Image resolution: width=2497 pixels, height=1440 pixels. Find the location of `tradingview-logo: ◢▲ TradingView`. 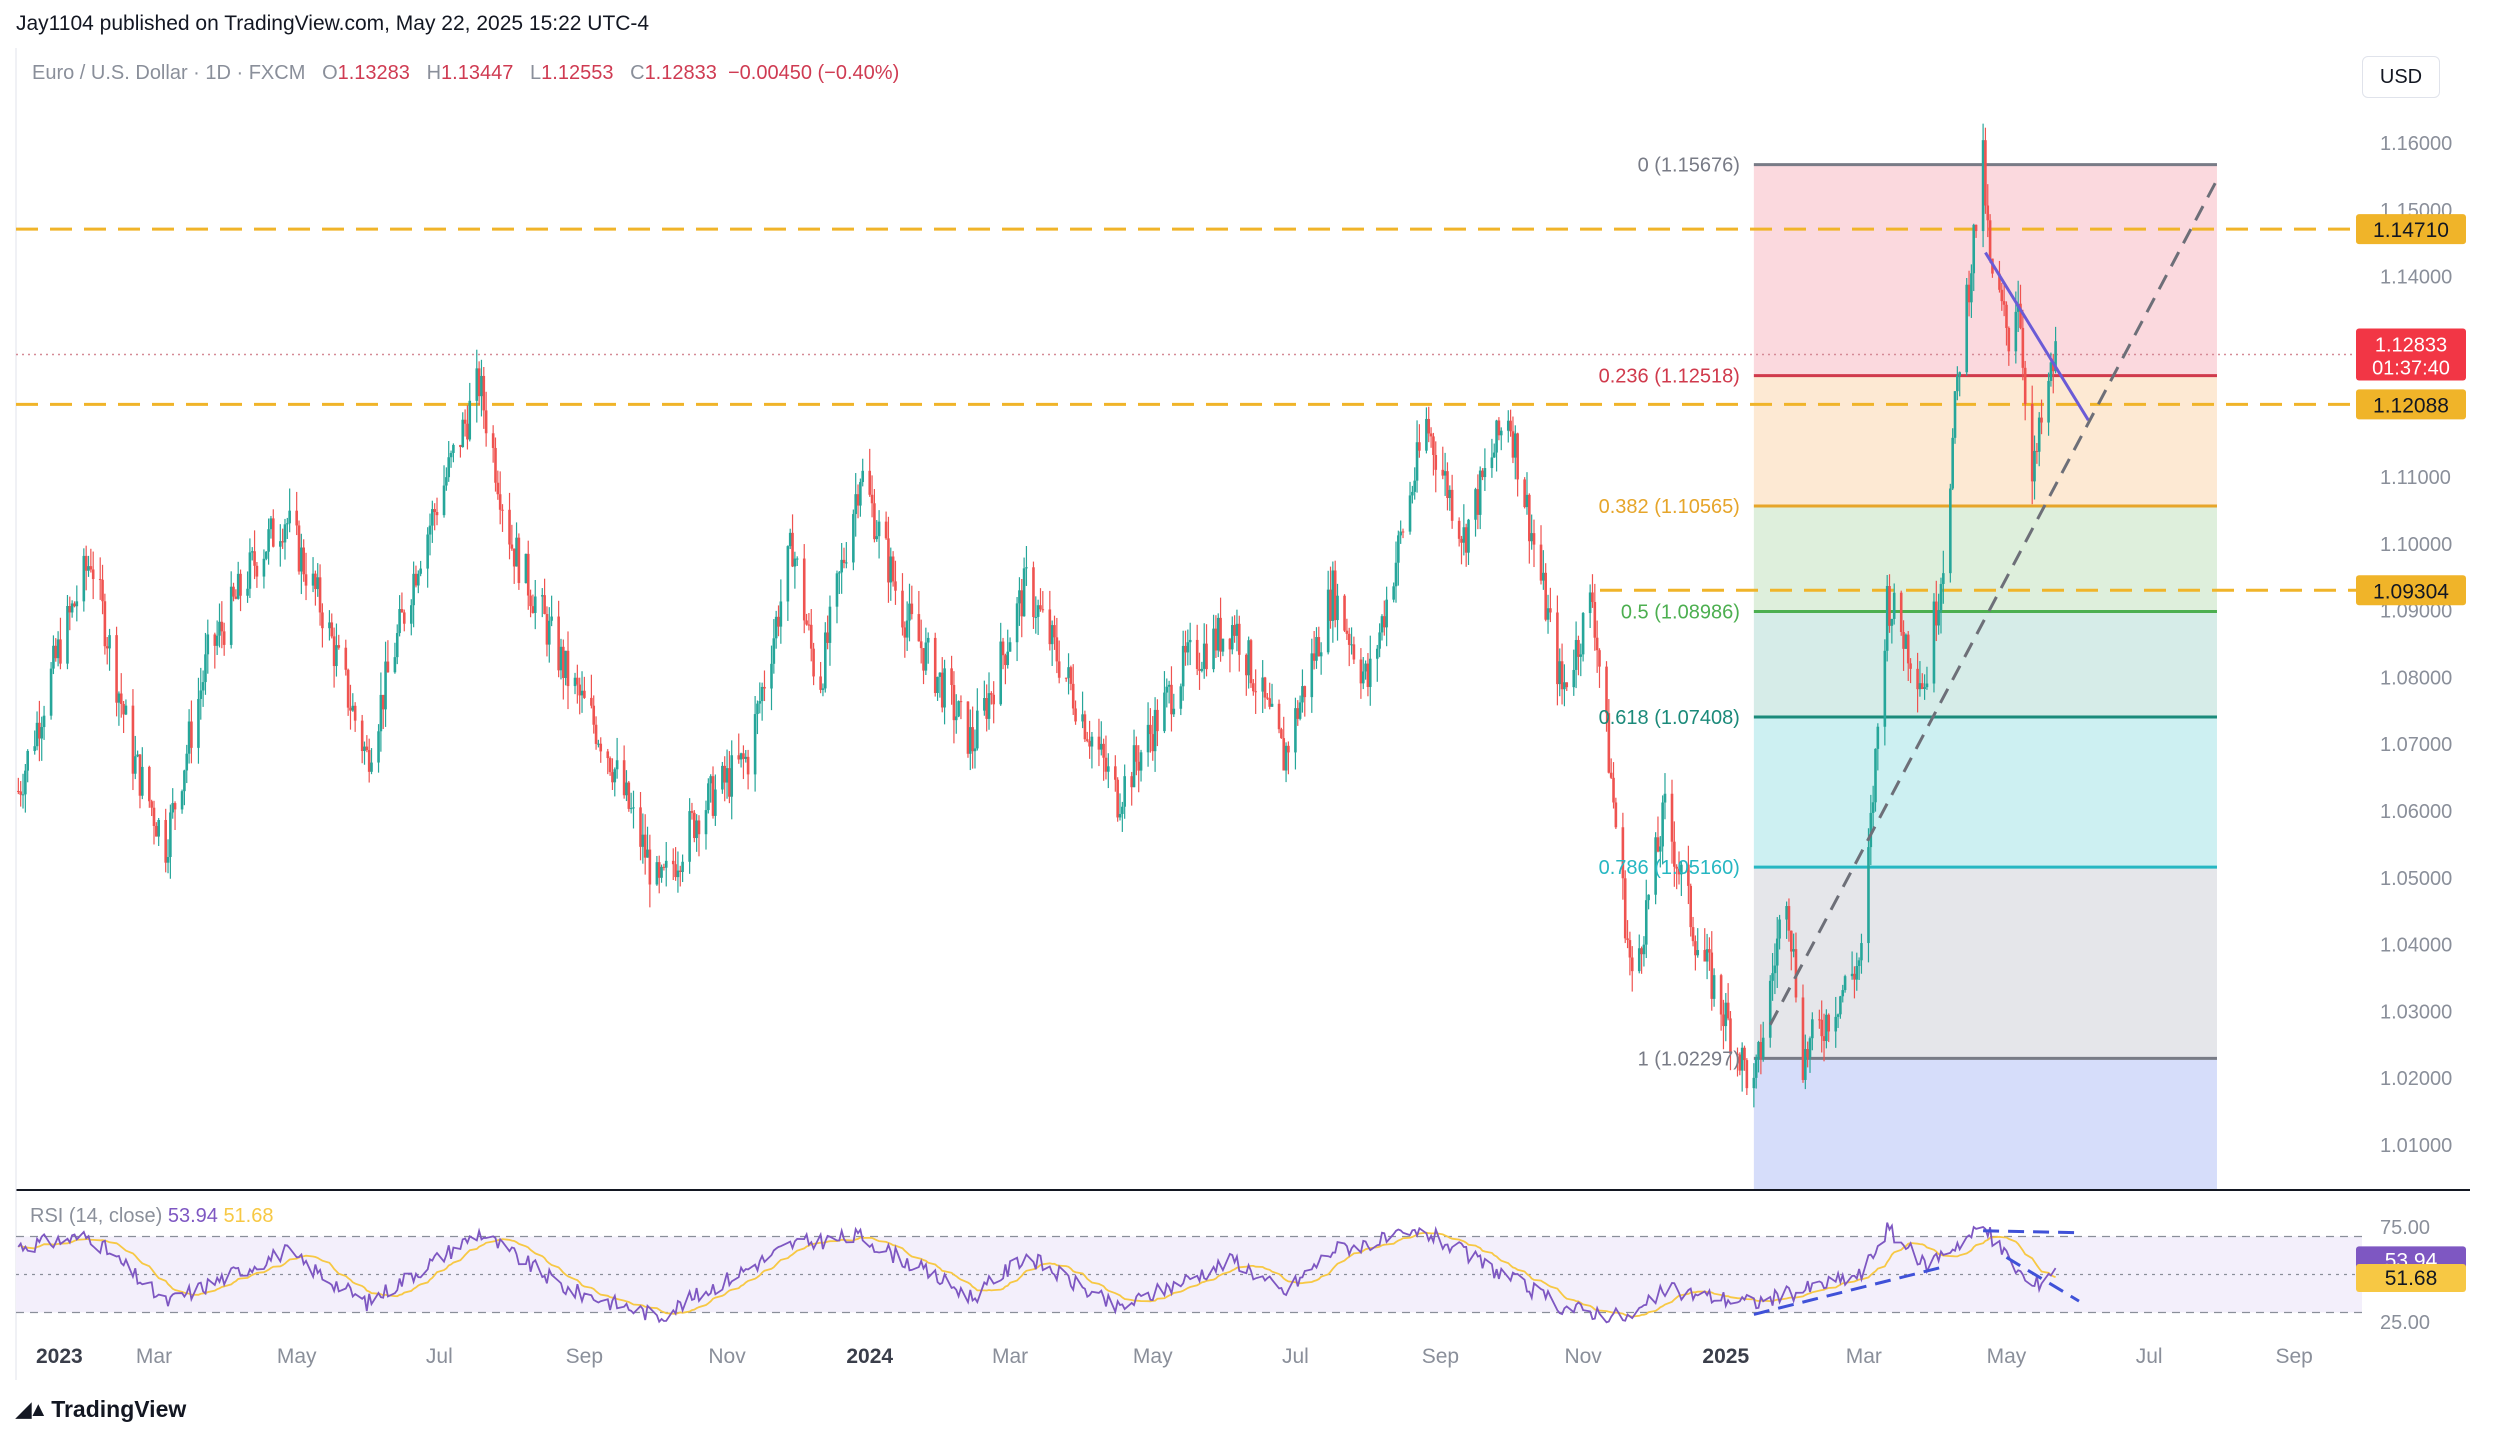

tradingview-logo: ◢▲ TradingView is located at coordinates (101, 1409).